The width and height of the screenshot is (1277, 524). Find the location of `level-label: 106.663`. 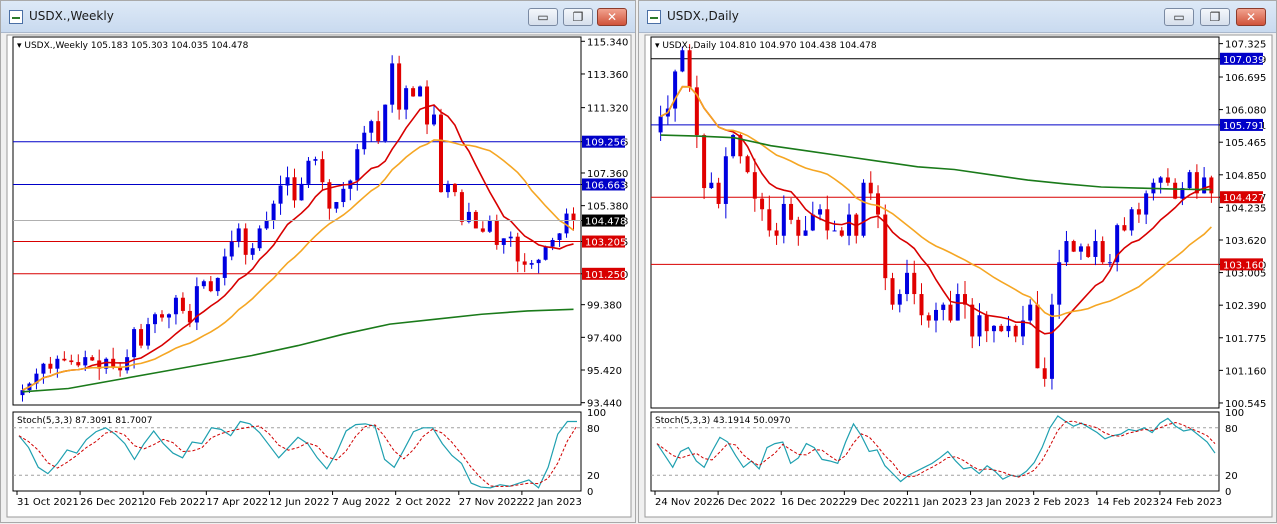

level-label: 106.663 is located at coordinates (605, 185).